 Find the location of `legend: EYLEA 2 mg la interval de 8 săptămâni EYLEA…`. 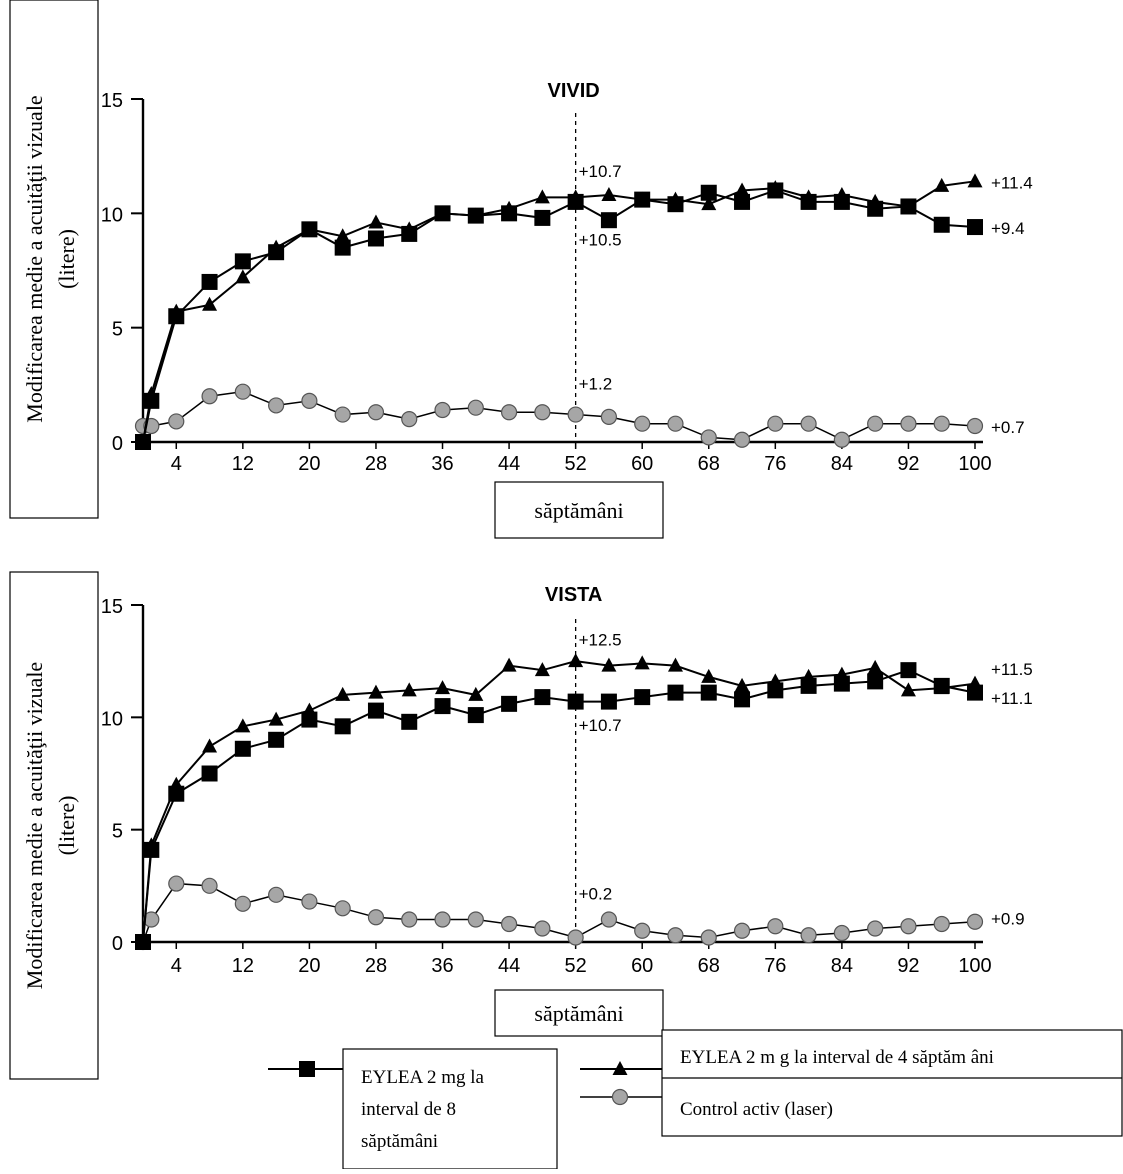

legend: EYLEA 2 mg la interval de 8 săptămâni EYLEA… is located at coordinates (695, 1099).